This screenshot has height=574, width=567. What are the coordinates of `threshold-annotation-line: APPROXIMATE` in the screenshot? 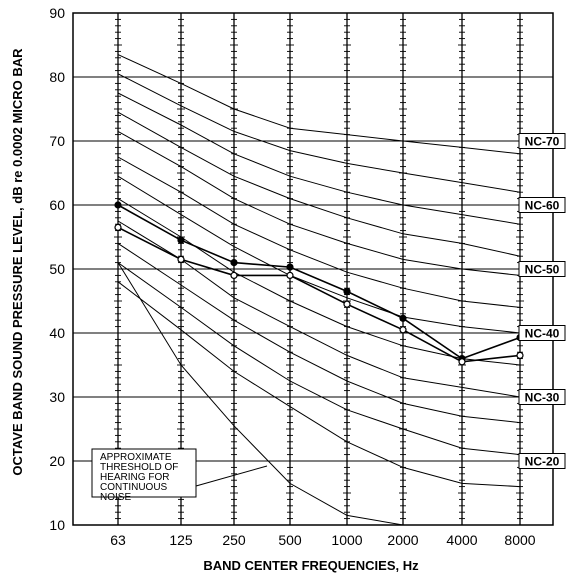 It's located at (136, 457).